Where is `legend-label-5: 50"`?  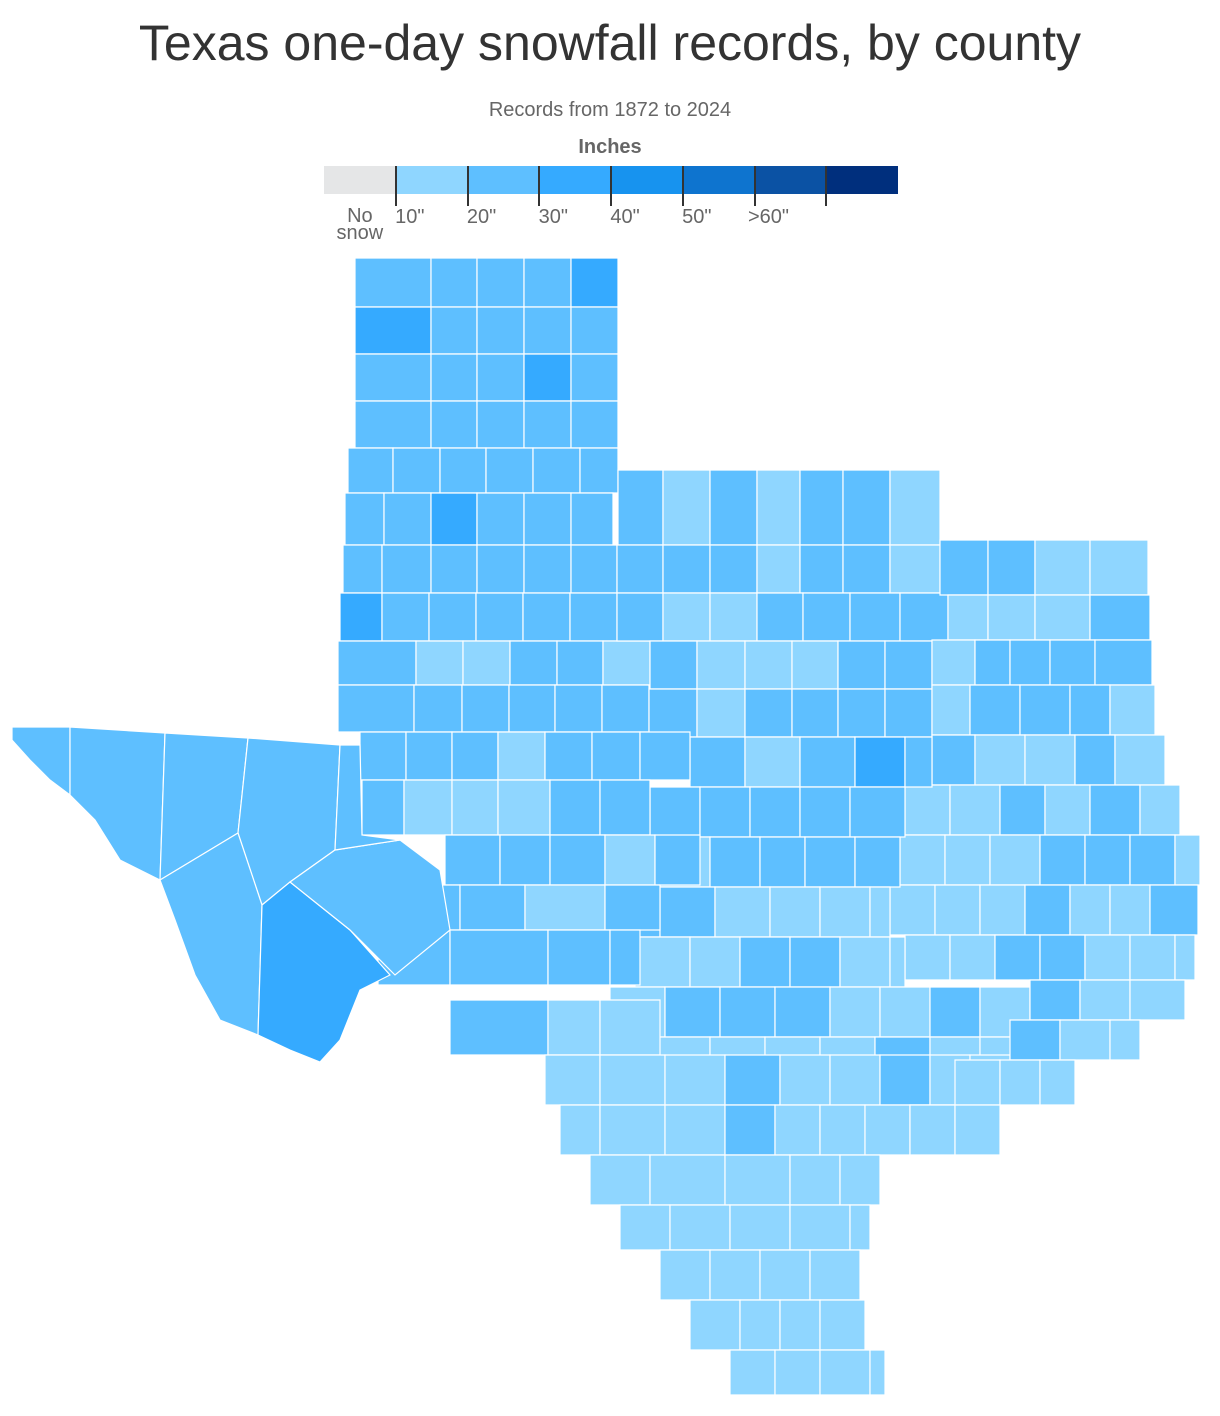 legend-label-5: 50" is located at coordinates (697, 217).